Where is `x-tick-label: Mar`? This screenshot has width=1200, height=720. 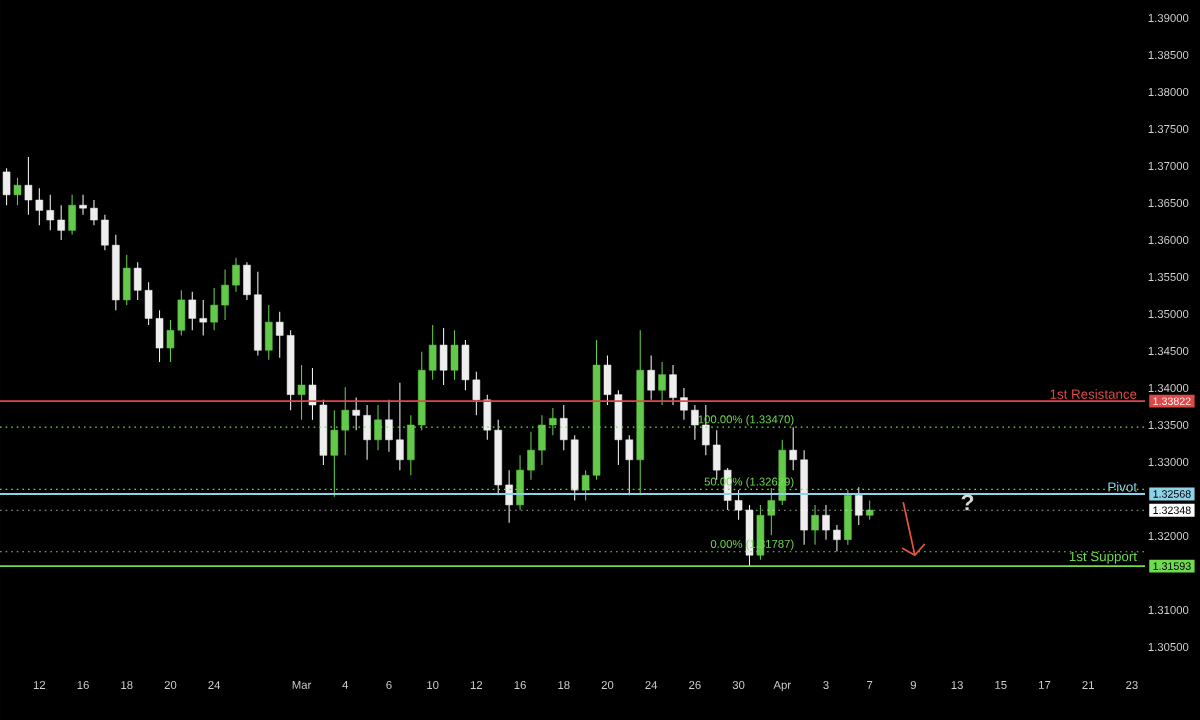
x-tick-label: Mar is located at coordinates (302, 685).